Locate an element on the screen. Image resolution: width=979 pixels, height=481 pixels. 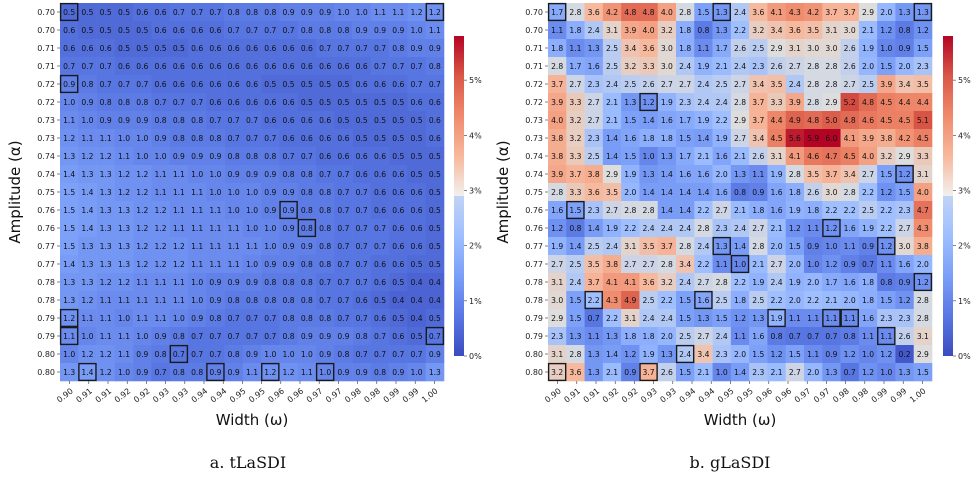
cell-value-label: 3.4 is located at coordinates (758, 138).